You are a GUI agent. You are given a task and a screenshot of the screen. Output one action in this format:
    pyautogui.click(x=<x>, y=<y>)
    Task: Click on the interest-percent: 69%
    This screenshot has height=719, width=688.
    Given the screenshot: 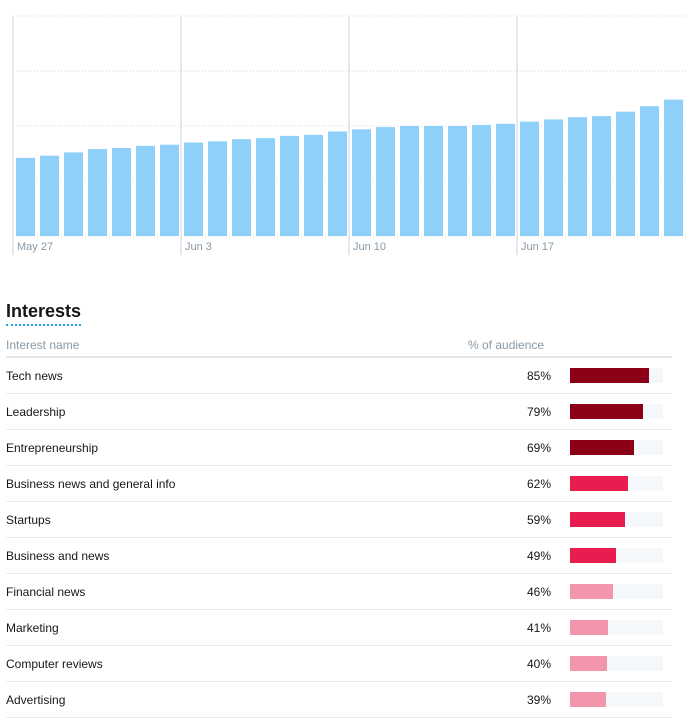 What is the action you would take?
    pyautogui.click(x=538, y=448)
    